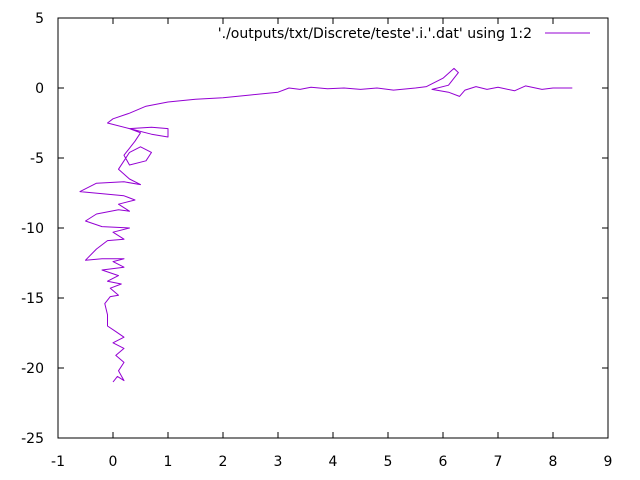 Image resolution: width=640 pixels, height=480 pixels. What do you see at coordinates (32, 369) in the screenshot?
I see `y-tick-label: -20` at bounding box center [32, 369].